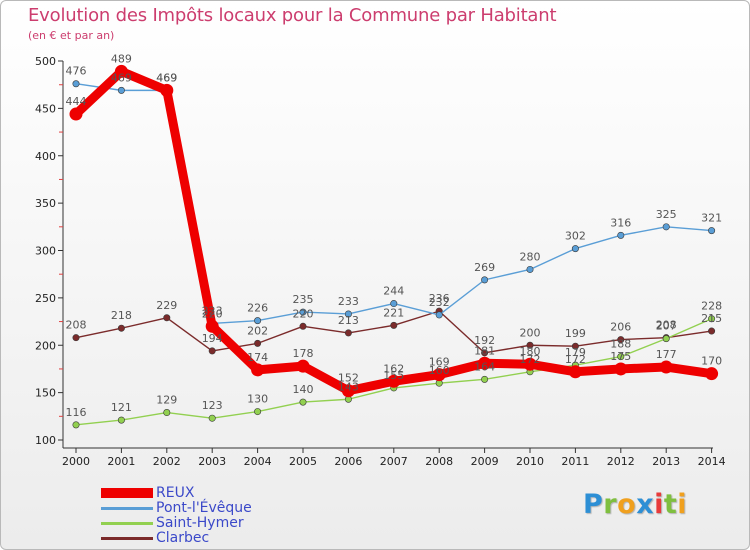 Image resolution: width=750 pixels, height=550 pixels. What do you see at coordinates (212, 405) in the screenshot?
I see `data-label-saint-hymer: 123` at bounding box center [212, 405].